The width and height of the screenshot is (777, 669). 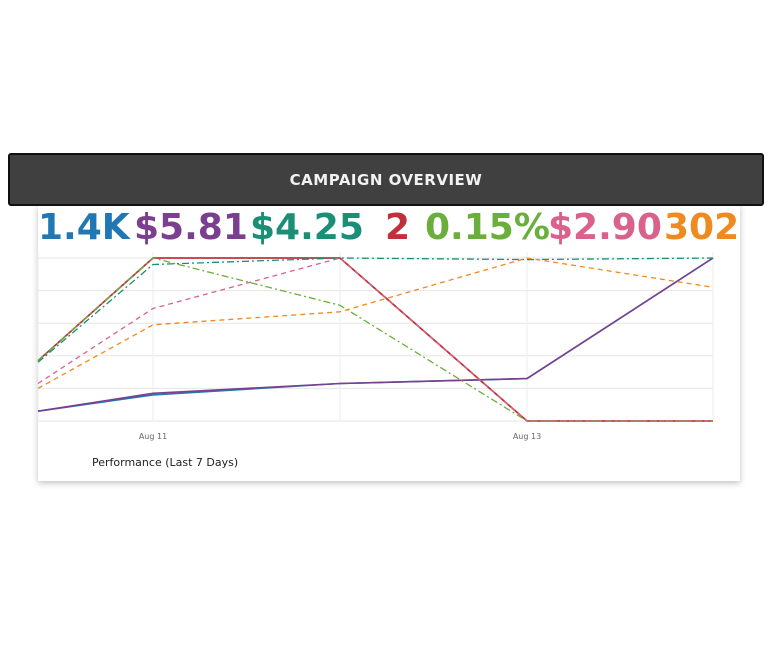 I want to click on x-axis-ticks: Aug 11 Aug 13, so click(x=340, y=436).